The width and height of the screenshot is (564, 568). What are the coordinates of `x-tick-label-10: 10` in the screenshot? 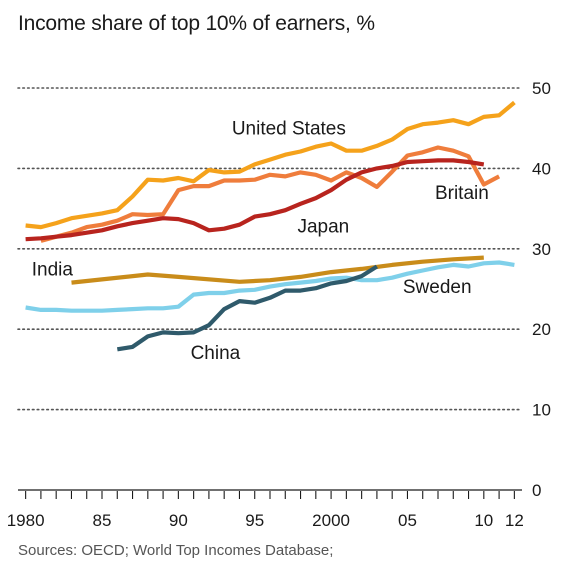 It's located at (483, 520).